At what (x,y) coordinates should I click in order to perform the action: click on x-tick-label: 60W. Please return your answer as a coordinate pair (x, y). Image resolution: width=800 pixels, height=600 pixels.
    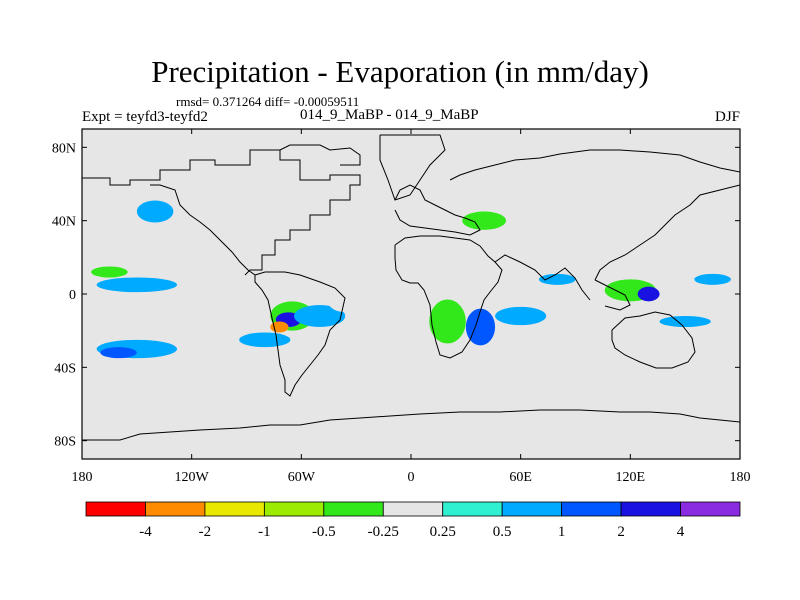
    Looking at the image, I should click on (302, 477).